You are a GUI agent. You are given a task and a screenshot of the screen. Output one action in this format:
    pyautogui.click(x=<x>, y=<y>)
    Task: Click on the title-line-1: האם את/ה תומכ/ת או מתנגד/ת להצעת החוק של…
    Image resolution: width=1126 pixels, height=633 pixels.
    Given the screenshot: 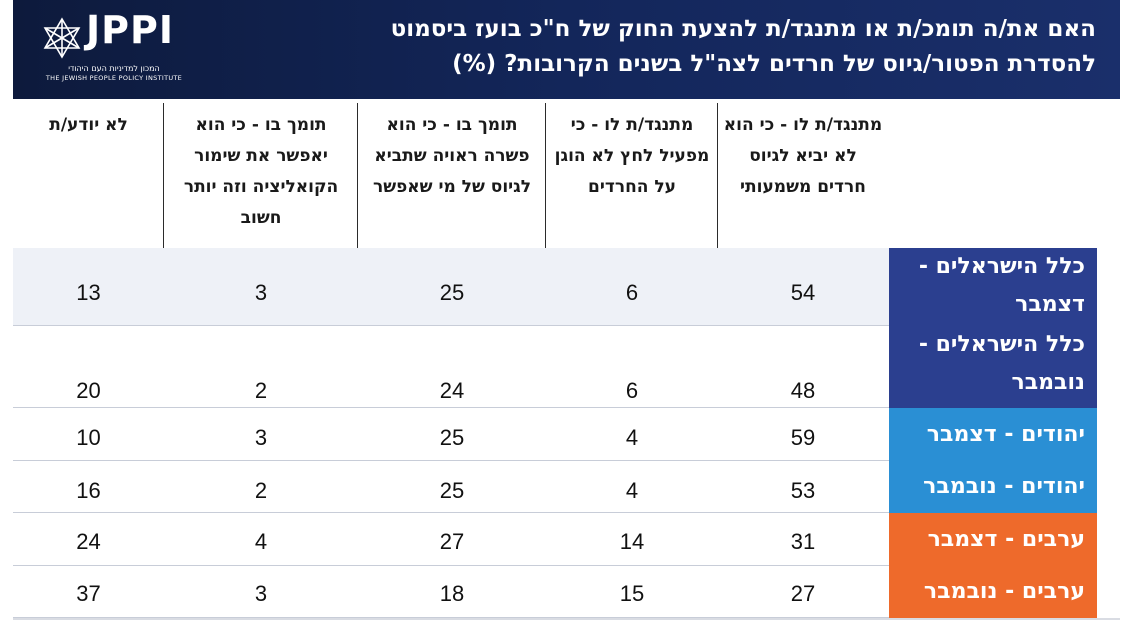 What is the action you would take?
    pyautogui.click(x=743, y=29)
    